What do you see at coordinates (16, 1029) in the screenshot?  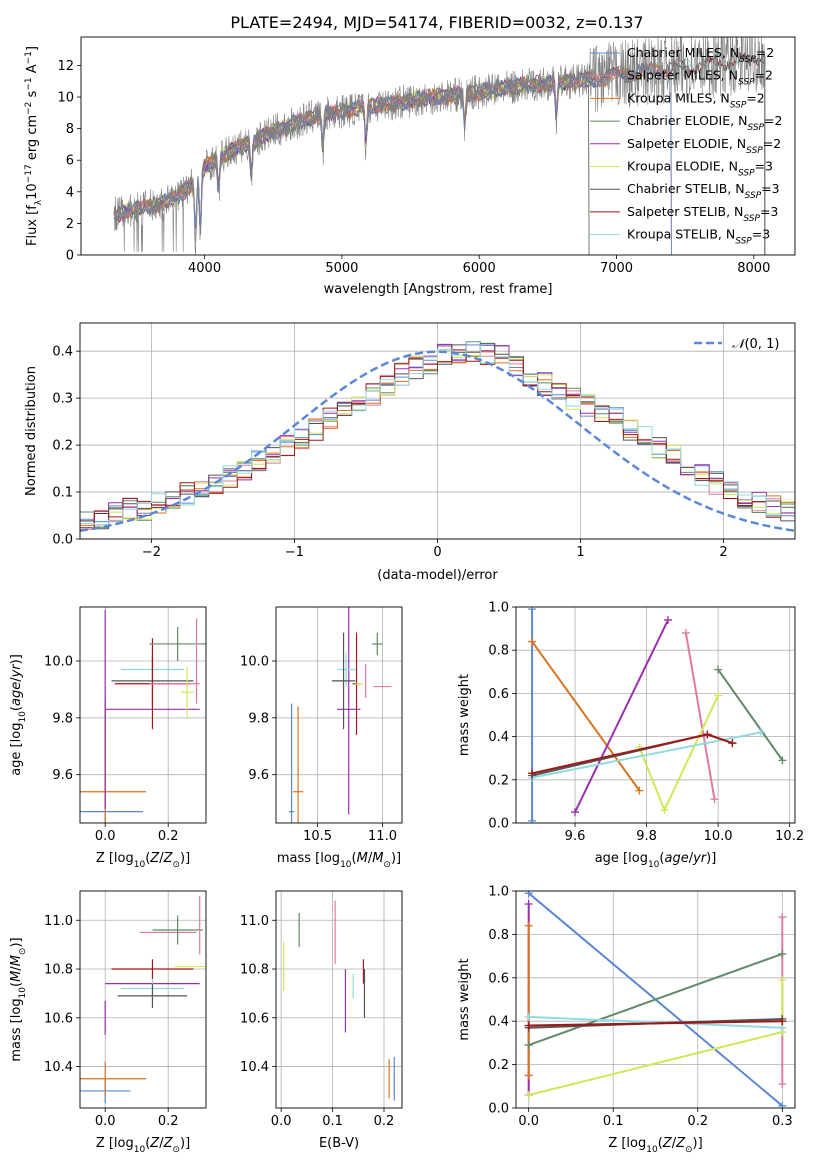 I see `label-part: mass [log` at bounding box center [16, 1029].